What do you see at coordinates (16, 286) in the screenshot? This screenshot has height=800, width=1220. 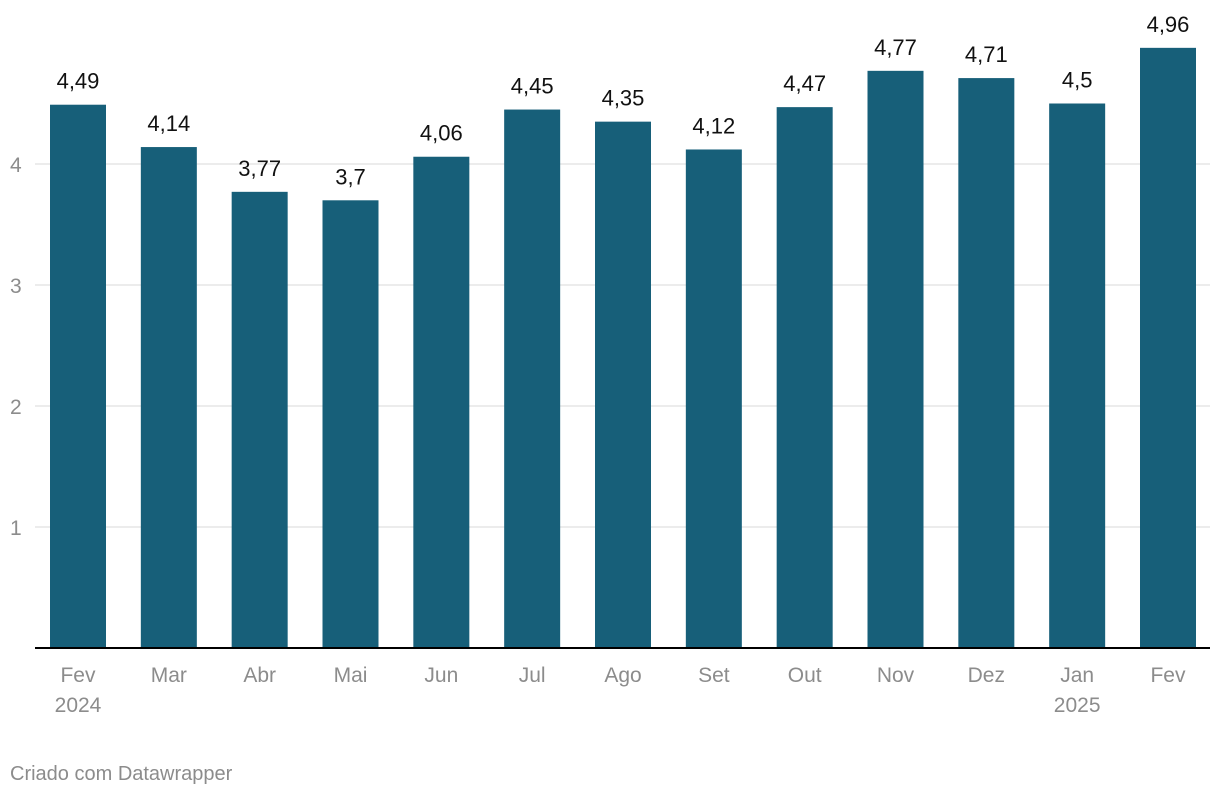 I see `y-tick-label: 3` at bounding box center [16, 286].